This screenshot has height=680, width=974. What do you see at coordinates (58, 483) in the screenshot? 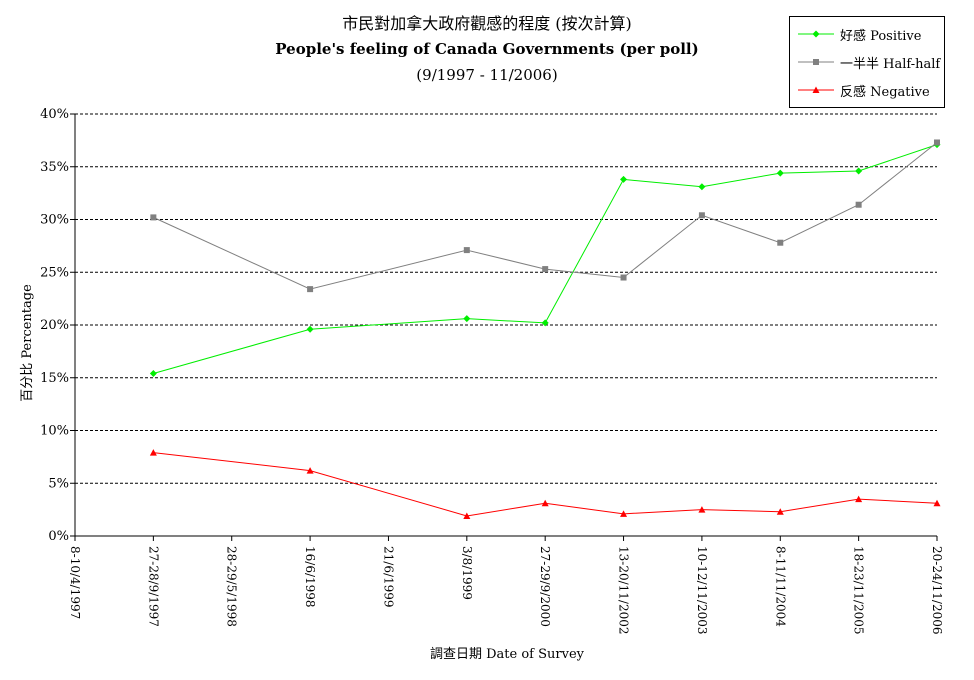
I see `y-tick-label: 5%` at bounding box center [58, 483].